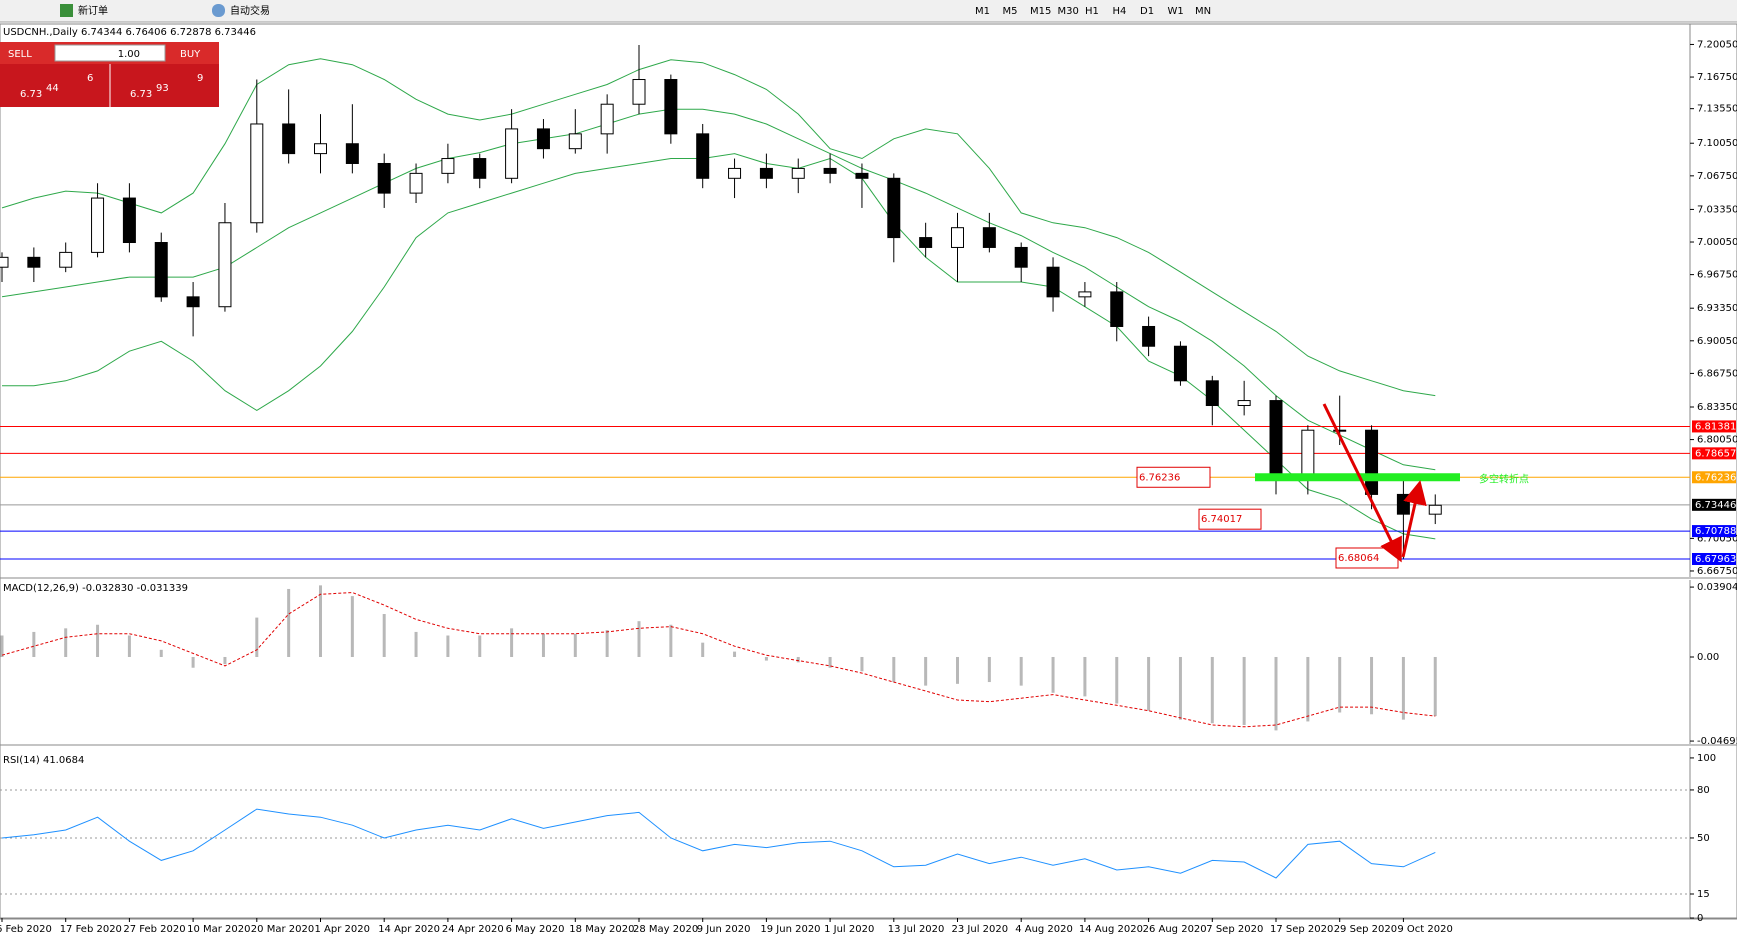 The height and width of the screenshot is (942, 1737). I want to click on price-annotation-box, so click(1173, 477).